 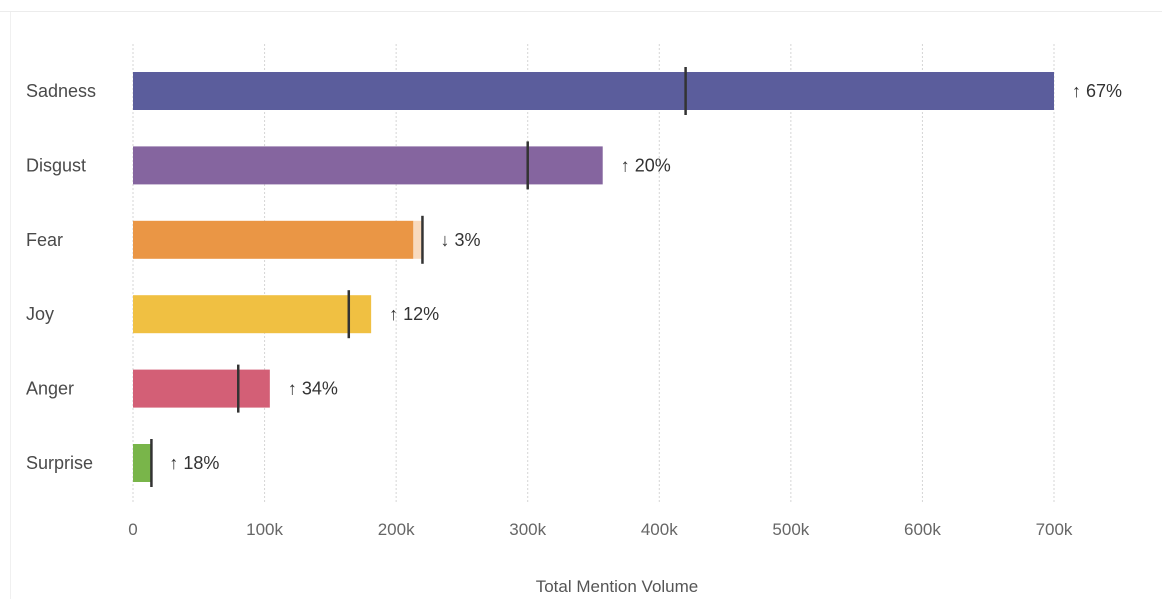 What do you see at coordinates (313, 389) in the screenshot?
I see `change-label: ↑ 34%` at bounding box center [313, 389].